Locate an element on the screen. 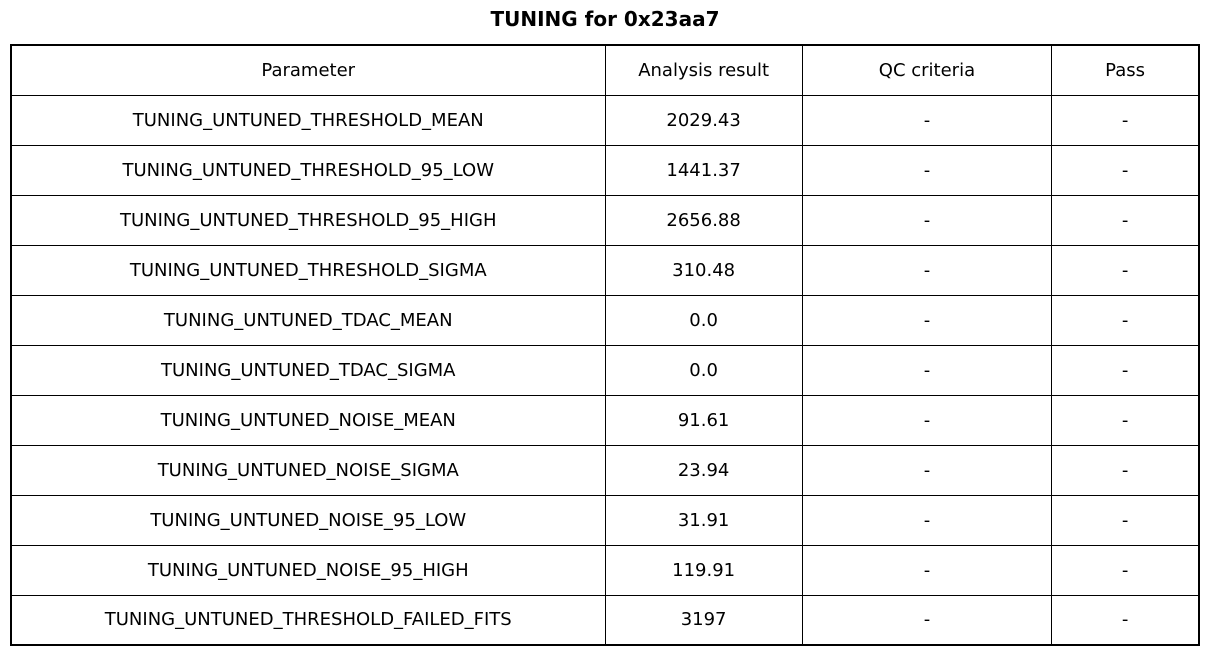  parameter-cell: TUNING_UNTUNED_NOISE_95_HIGH is located at coordinates (308, 570).